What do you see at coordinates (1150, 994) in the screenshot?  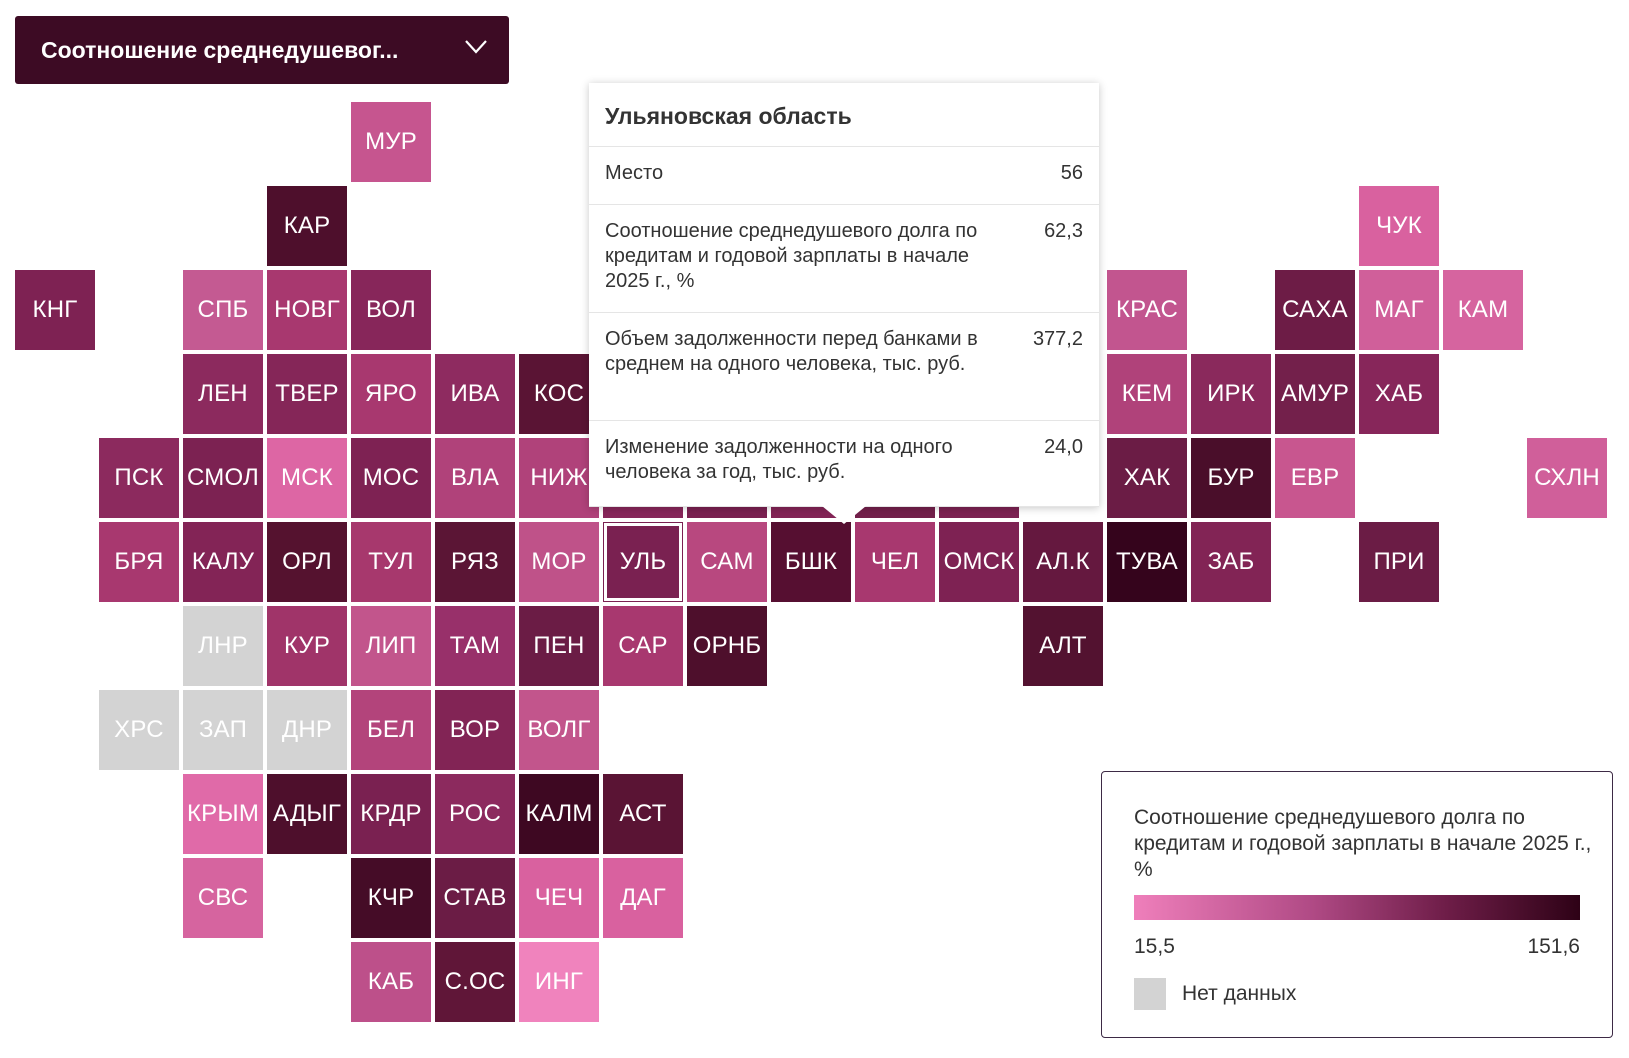 I see `no-data-swatch` at bounding box center [1150, 994].